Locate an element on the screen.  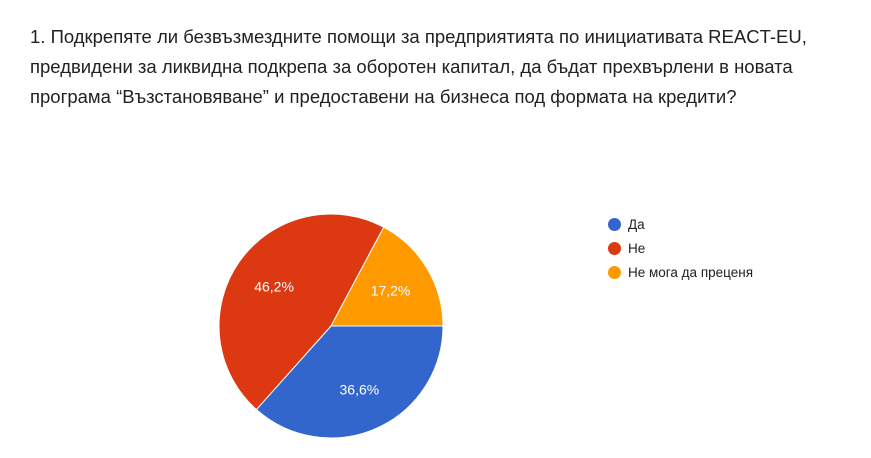
legend-label: Не мога да преценя is located at coordinates (691, 272).